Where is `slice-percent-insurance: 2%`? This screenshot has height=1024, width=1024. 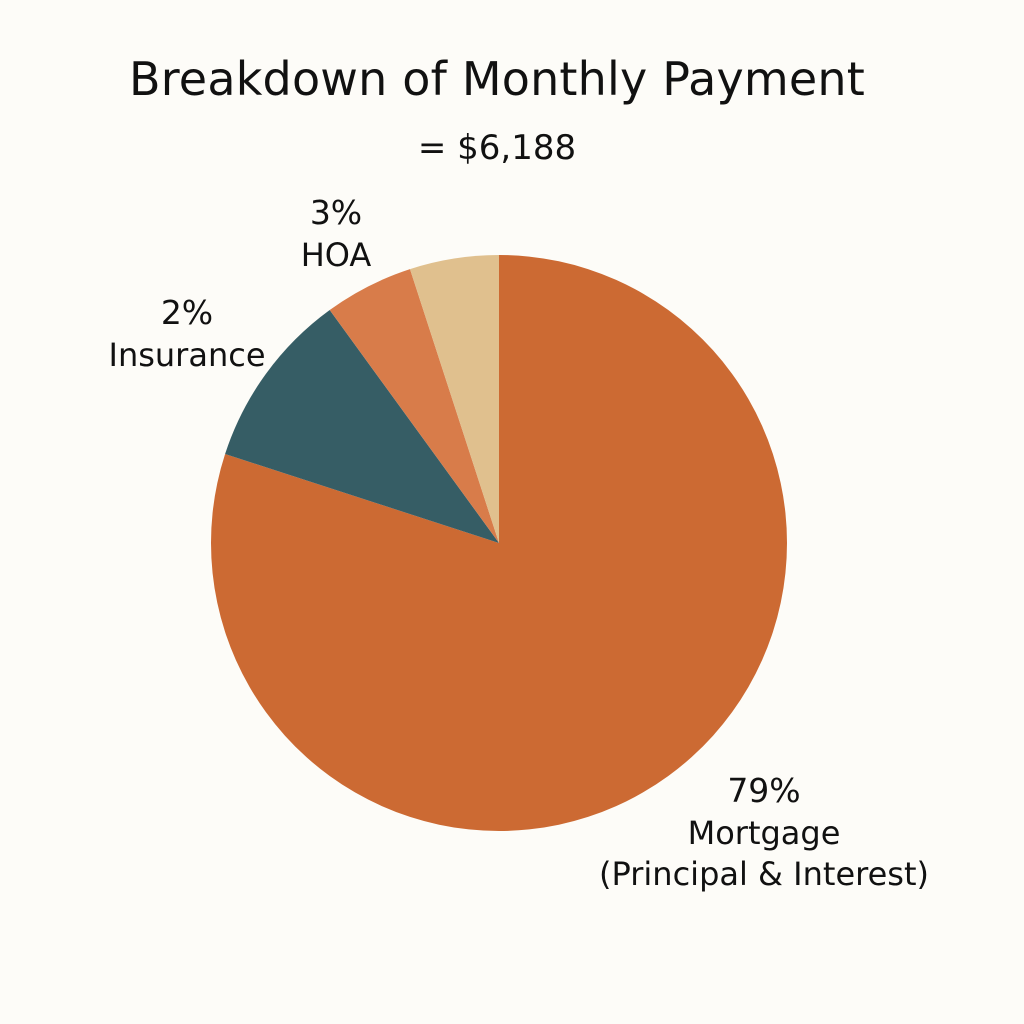
slice-percent-insurance: 2% is located at coordinates (187, 312).